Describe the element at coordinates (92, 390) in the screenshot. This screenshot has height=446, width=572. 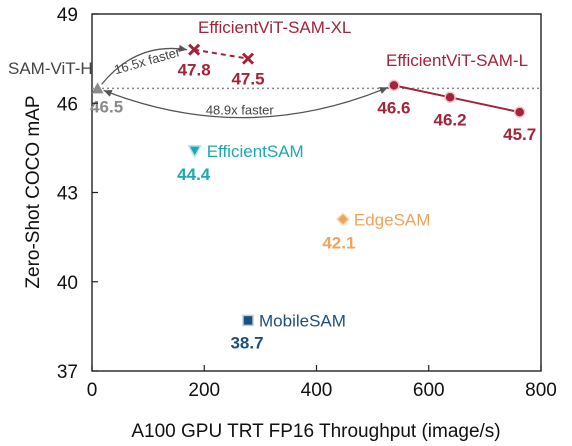
I see `x-tick-label-0: 0` at that location.